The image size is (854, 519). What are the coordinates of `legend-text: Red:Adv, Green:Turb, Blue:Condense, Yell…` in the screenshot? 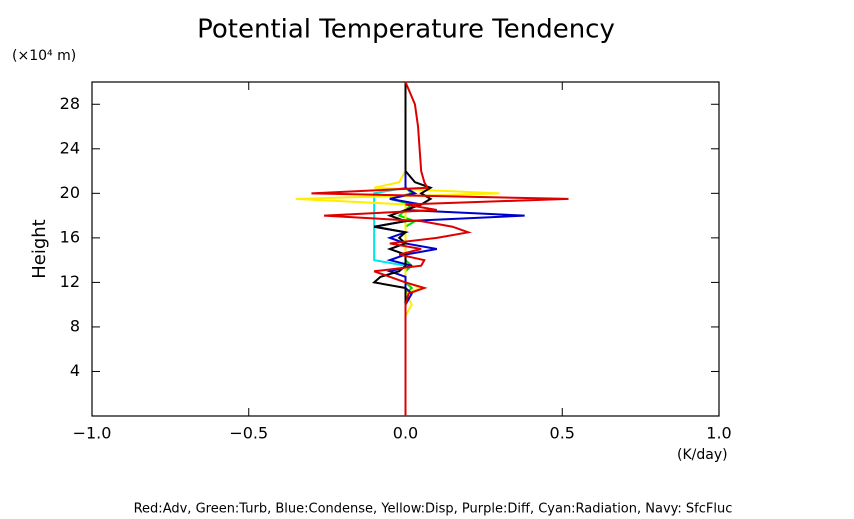 It's located at (433, 509).